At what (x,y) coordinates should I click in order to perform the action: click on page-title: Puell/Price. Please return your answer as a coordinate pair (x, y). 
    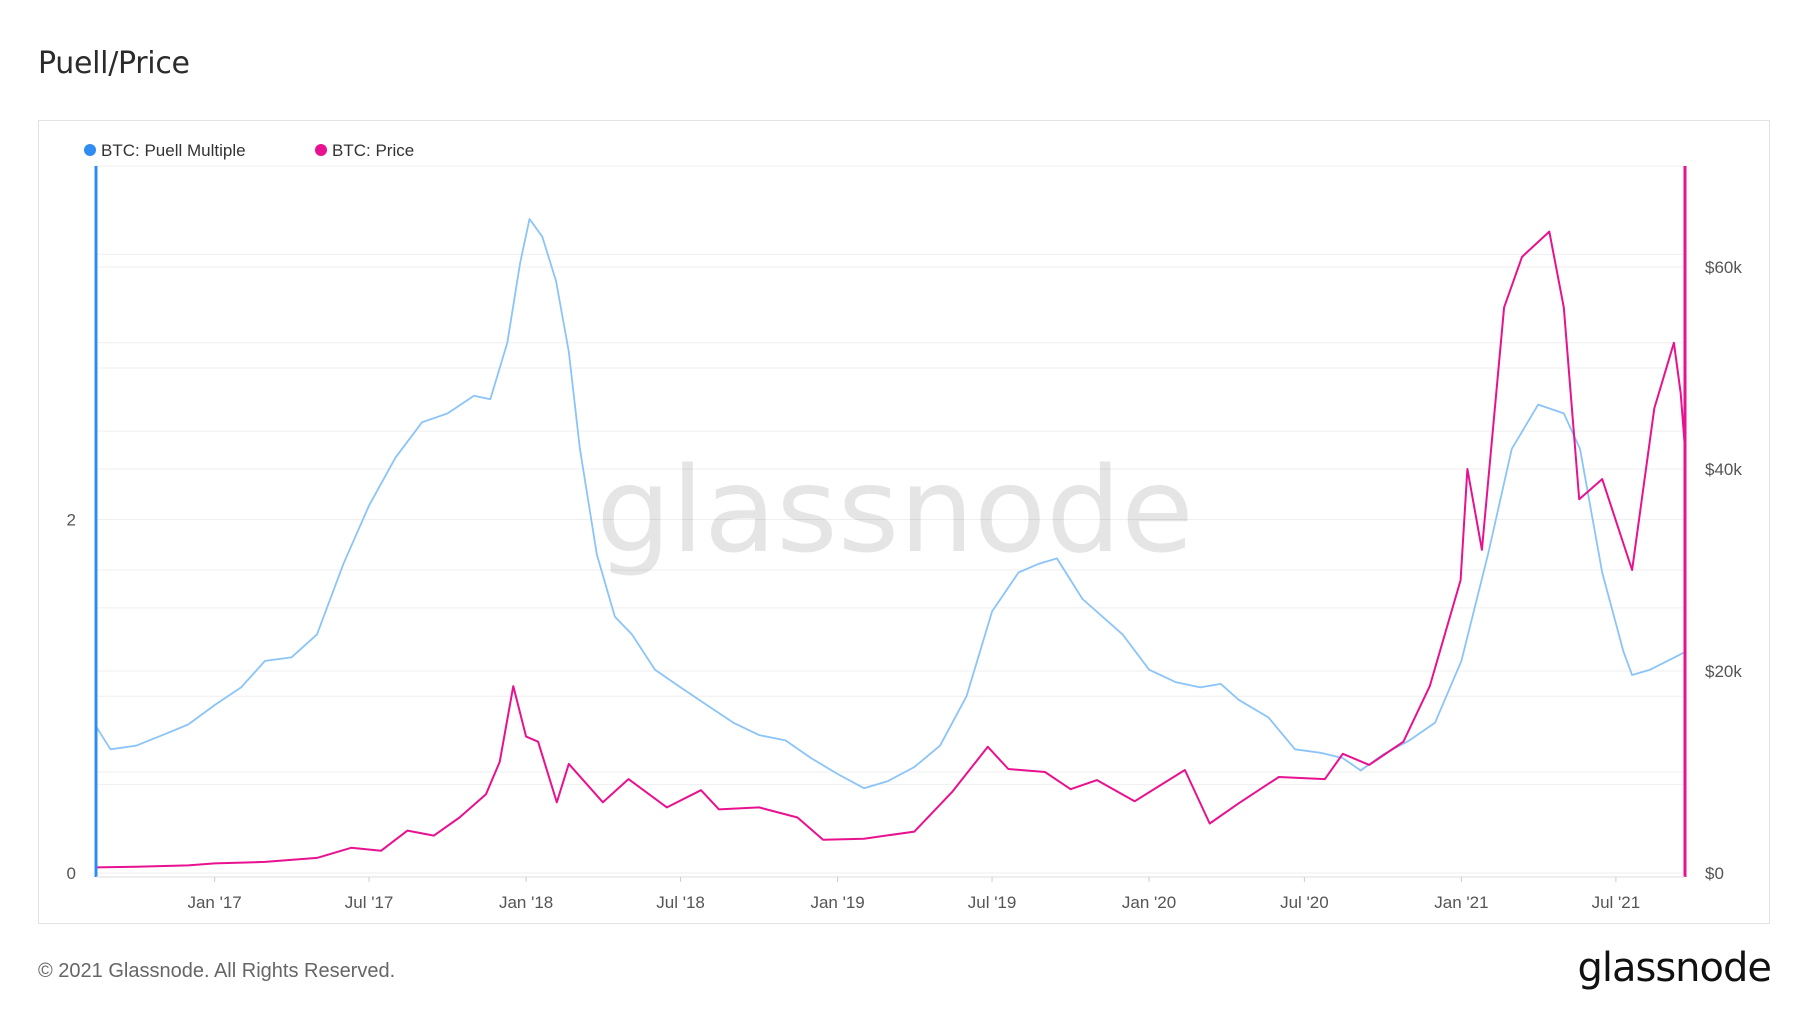
    Looking at the image, I should click on (114, 63).